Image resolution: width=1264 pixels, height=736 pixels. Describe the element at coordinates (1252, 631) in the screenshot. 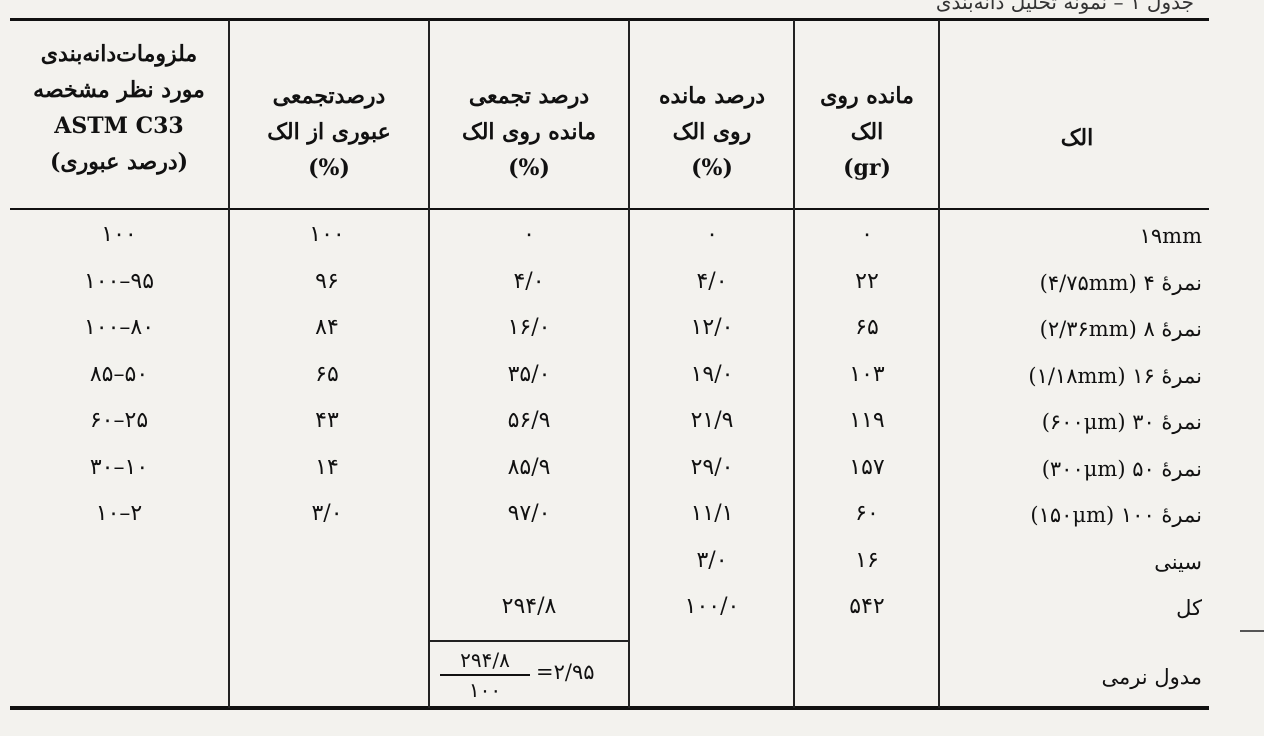

I see `page-edge-mark` at that location.